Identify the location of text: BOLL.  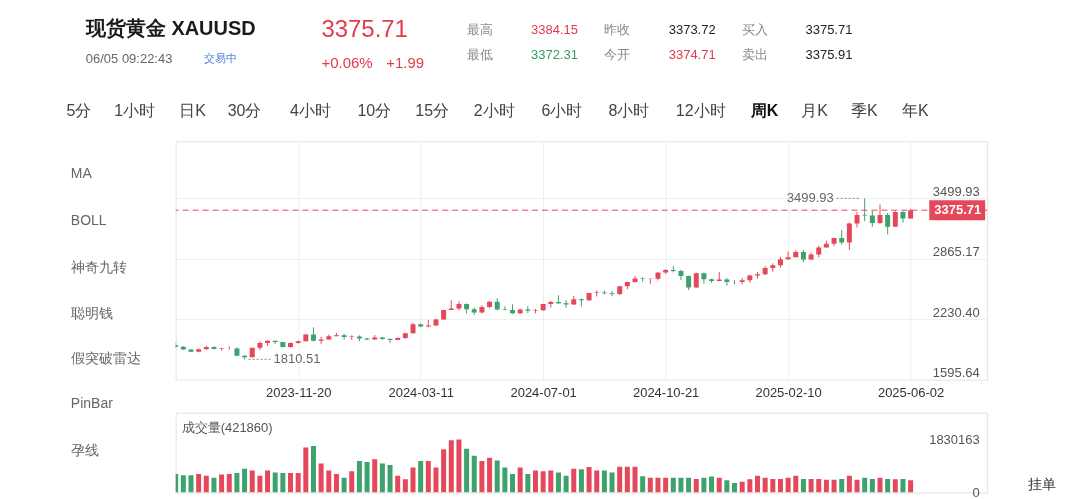
(88, 220).